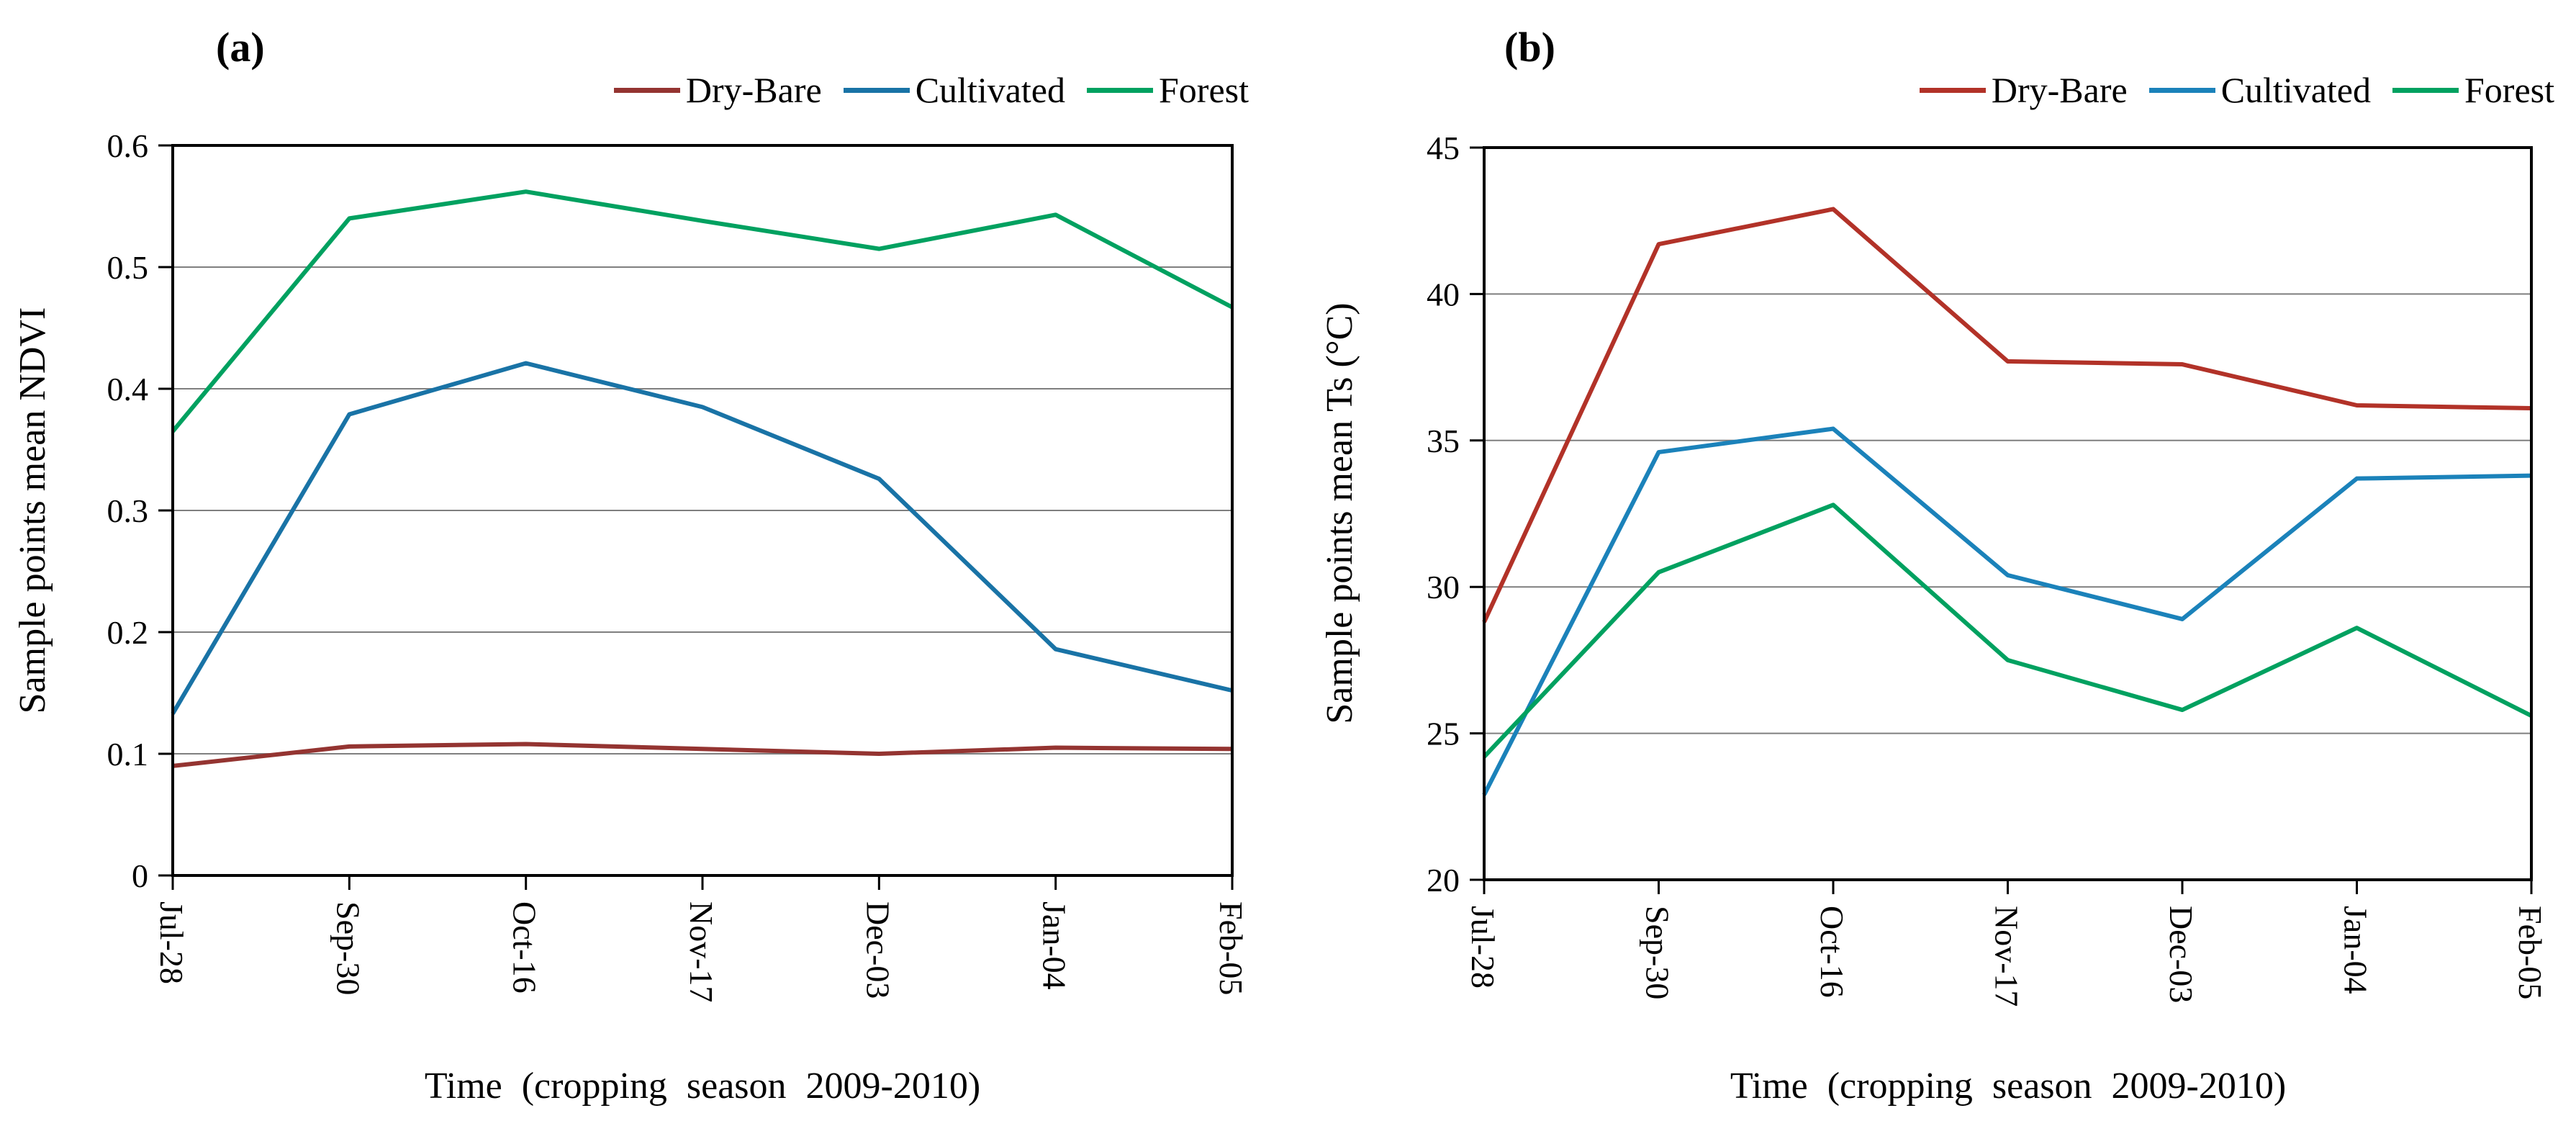  I want to click on y-tick-label: 25, so click(1443, 734).